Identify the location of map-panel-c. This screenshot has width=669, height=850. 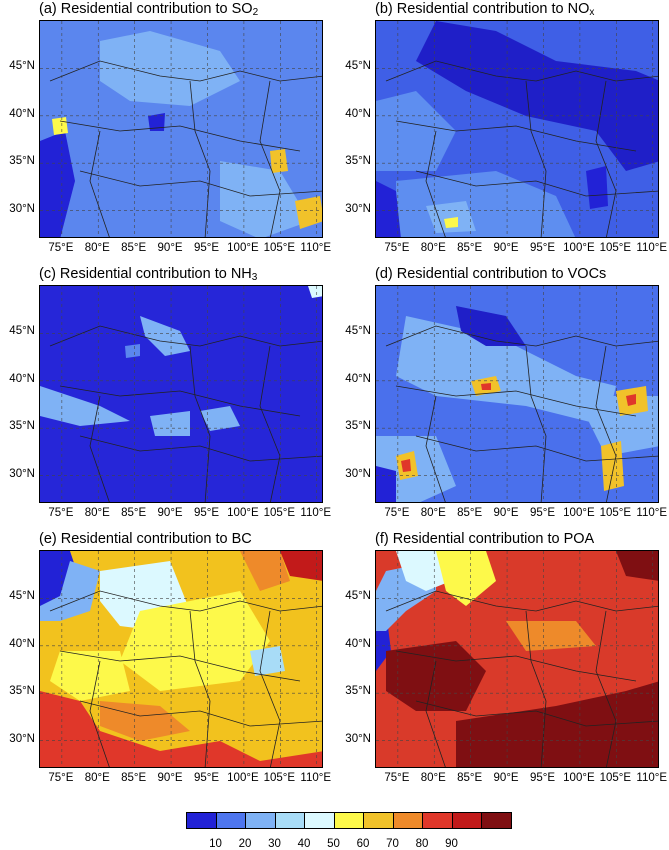
(181, 394).